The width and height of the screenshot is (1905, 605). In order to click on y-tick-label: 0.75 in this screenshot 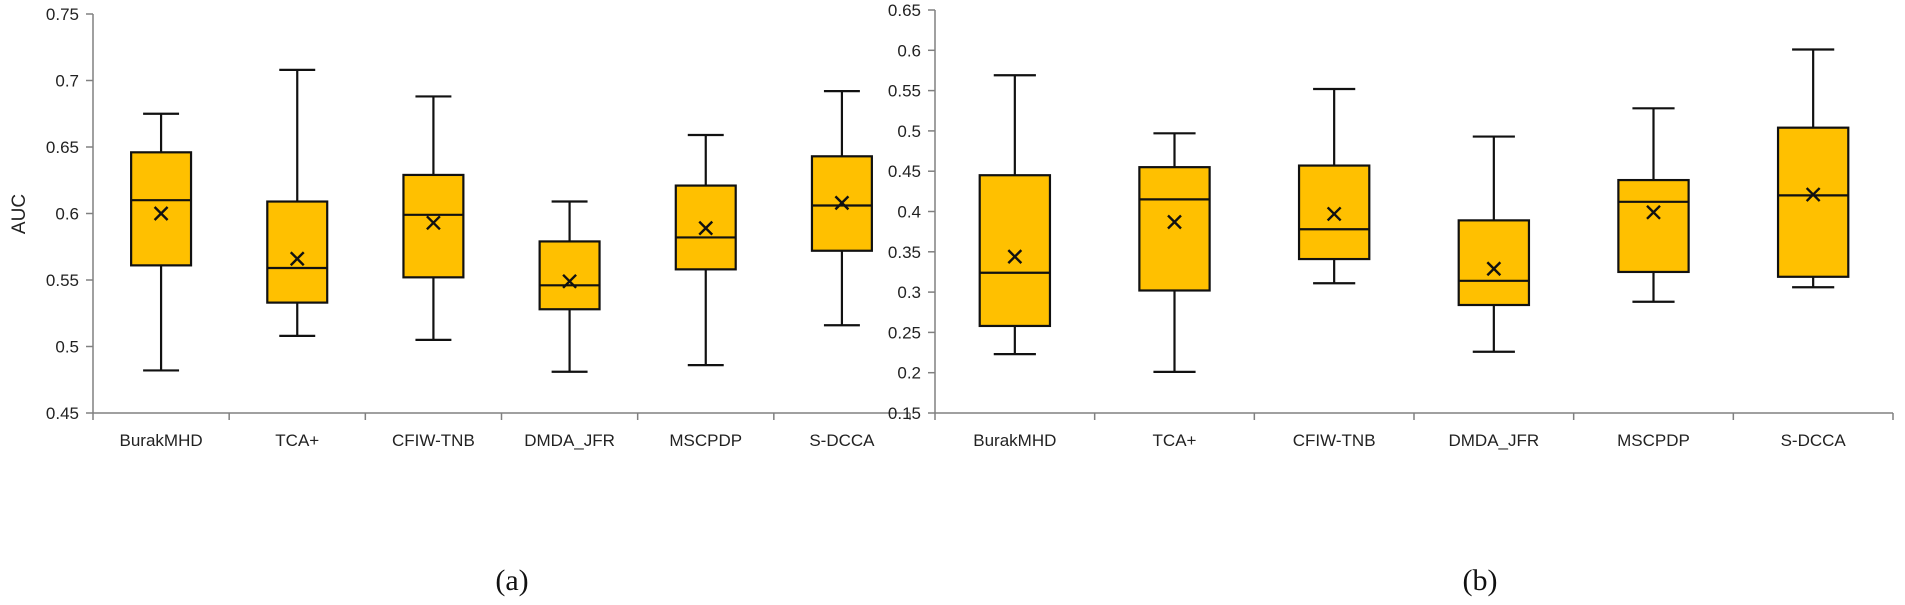, I will do `click(62, 14)`.